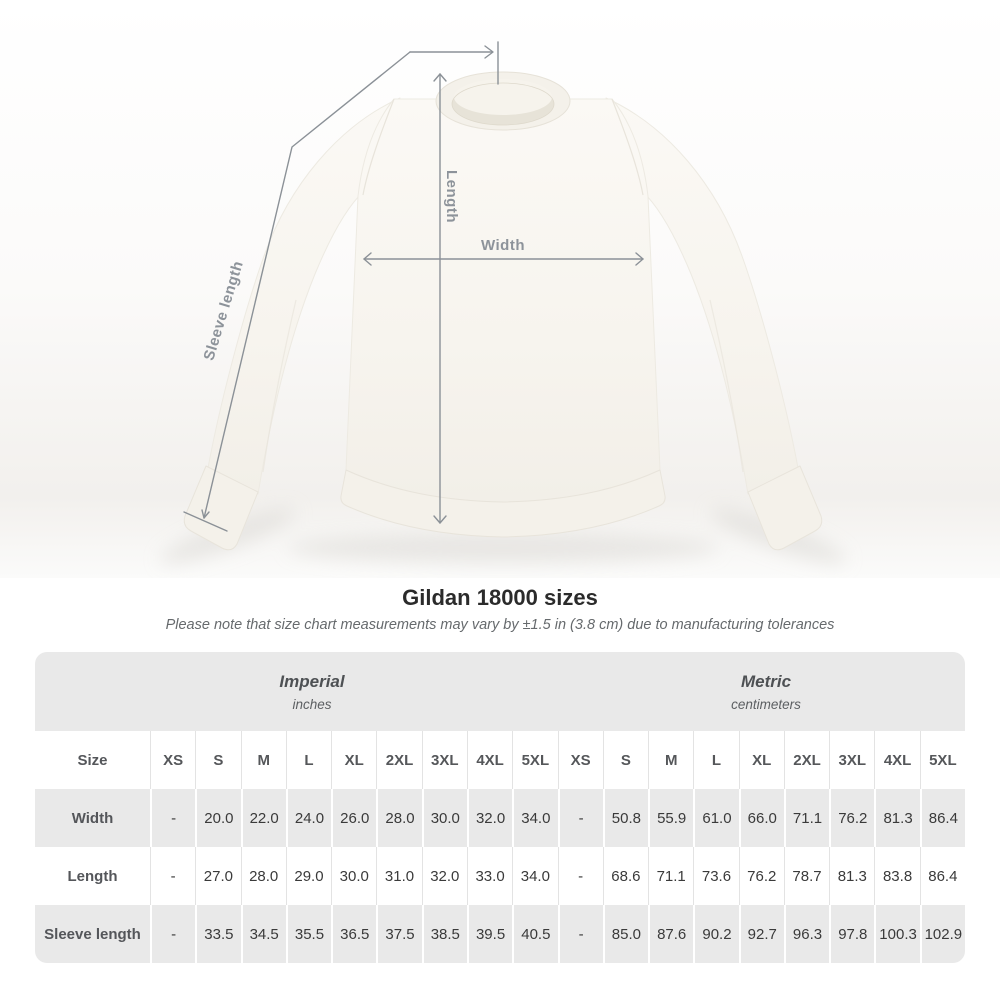 This screenshot has height=1000, width=1000. Describe the element at coordinates (263, 818) in the screenshot. I see `table-cell: 22.0` at that location.